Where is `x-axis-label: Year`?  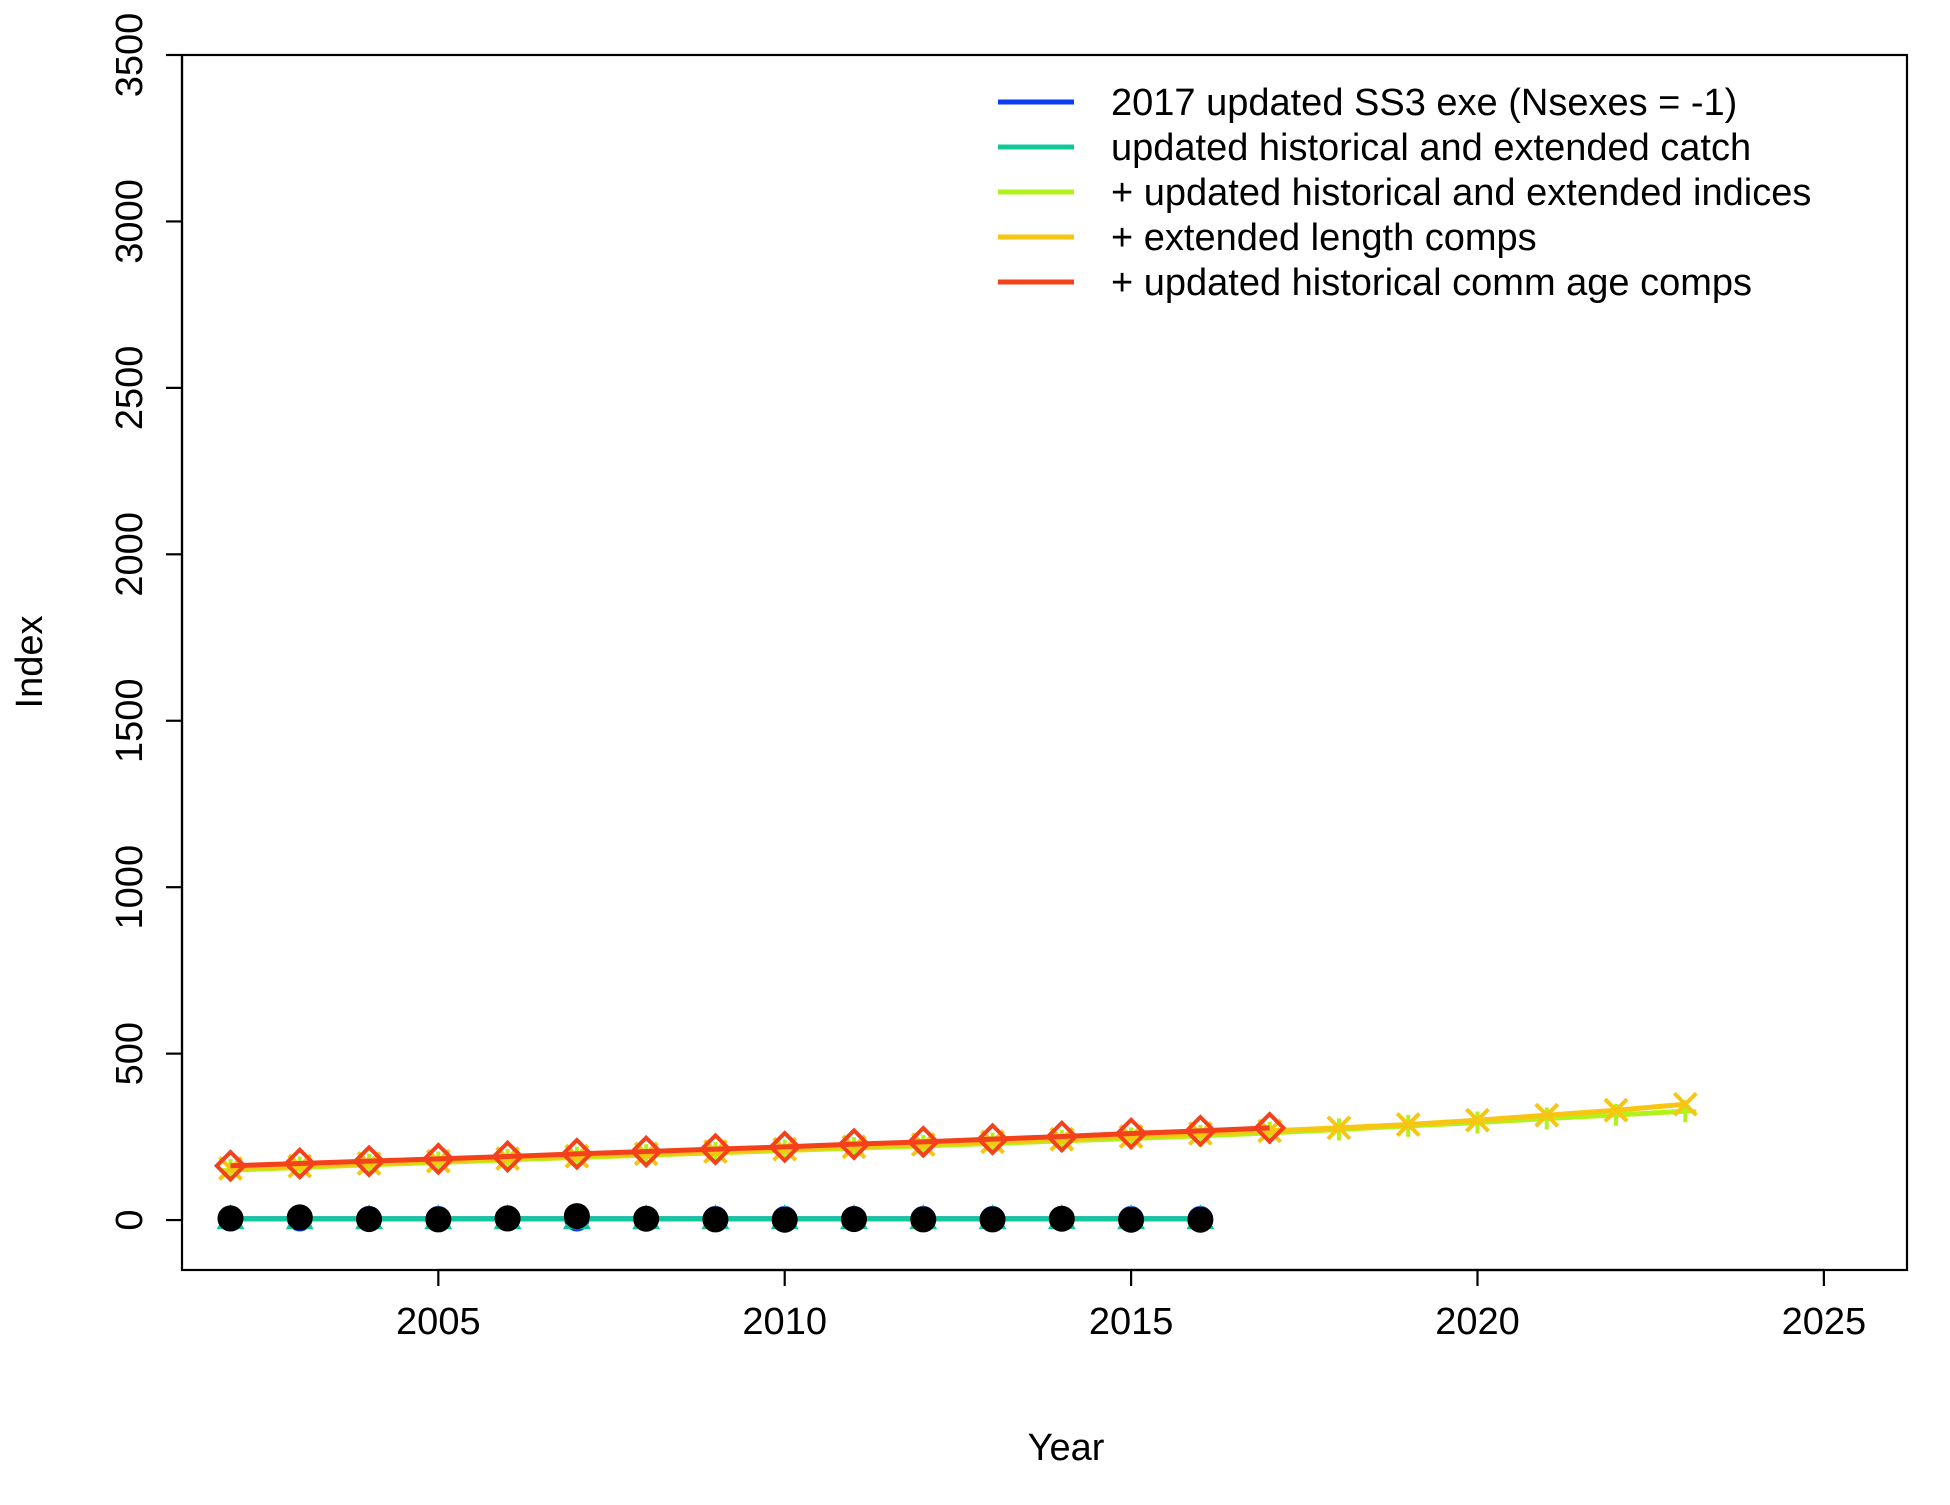 x-axis-label: Year is located at coordinates (1066, 1448).